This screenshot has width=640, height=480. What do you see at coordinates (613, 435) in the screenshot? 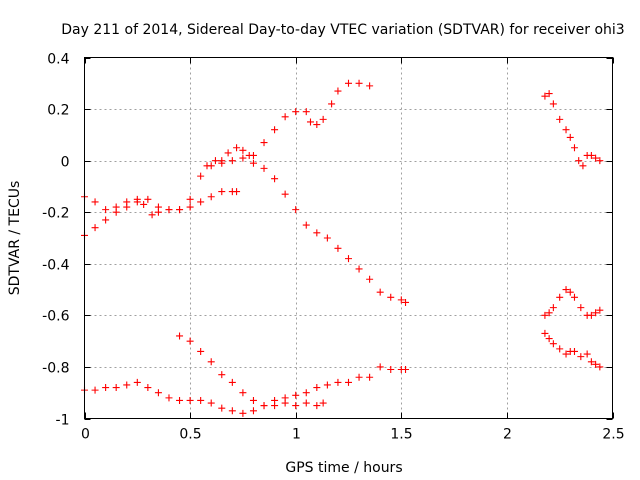
I see `x-tick-label: 2.5` at bounding box center [613, 435].